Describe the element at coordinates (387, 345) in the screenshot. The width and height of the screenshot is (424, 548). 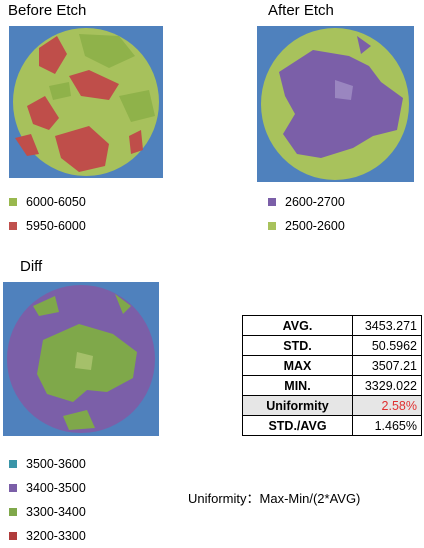
I see `stat-value: 50.5962` at that location.